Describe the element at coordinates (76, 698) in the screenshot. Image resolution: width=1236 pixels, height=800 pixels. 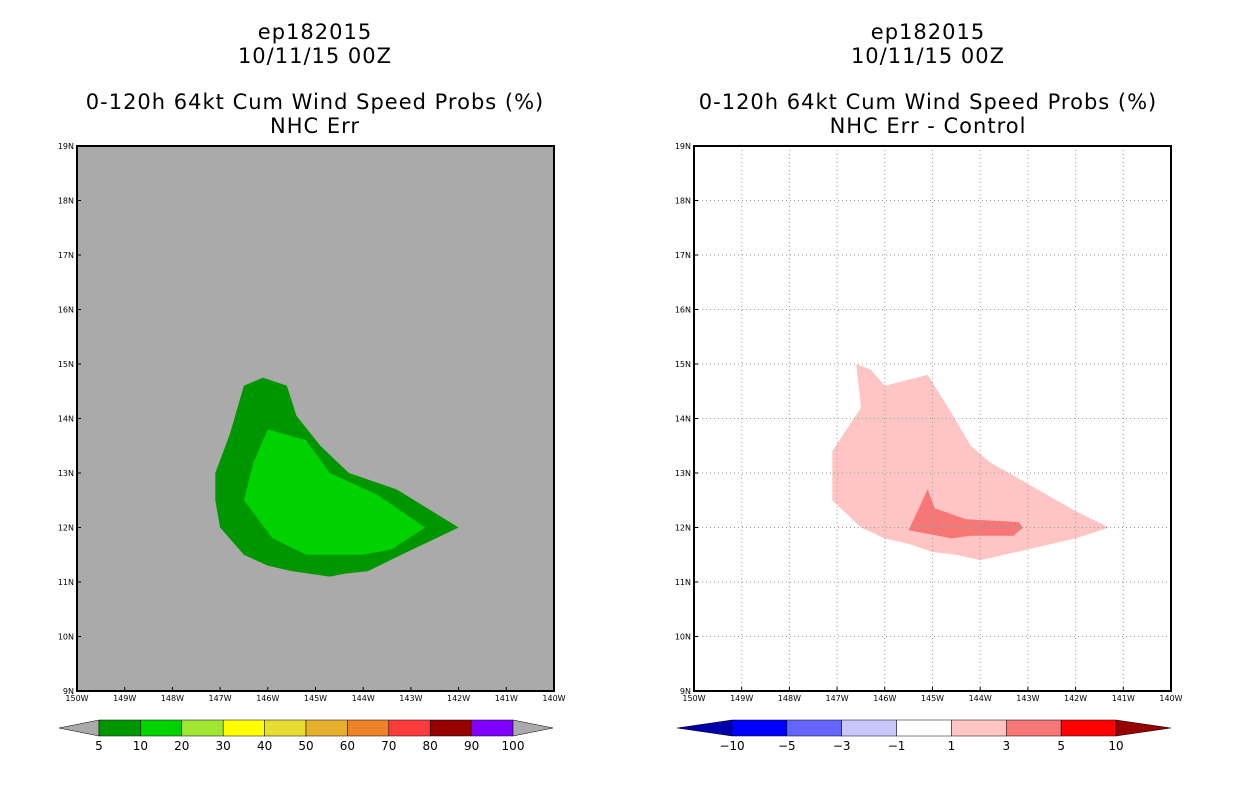
I see `left-x-tick-label: 150W` at that location.